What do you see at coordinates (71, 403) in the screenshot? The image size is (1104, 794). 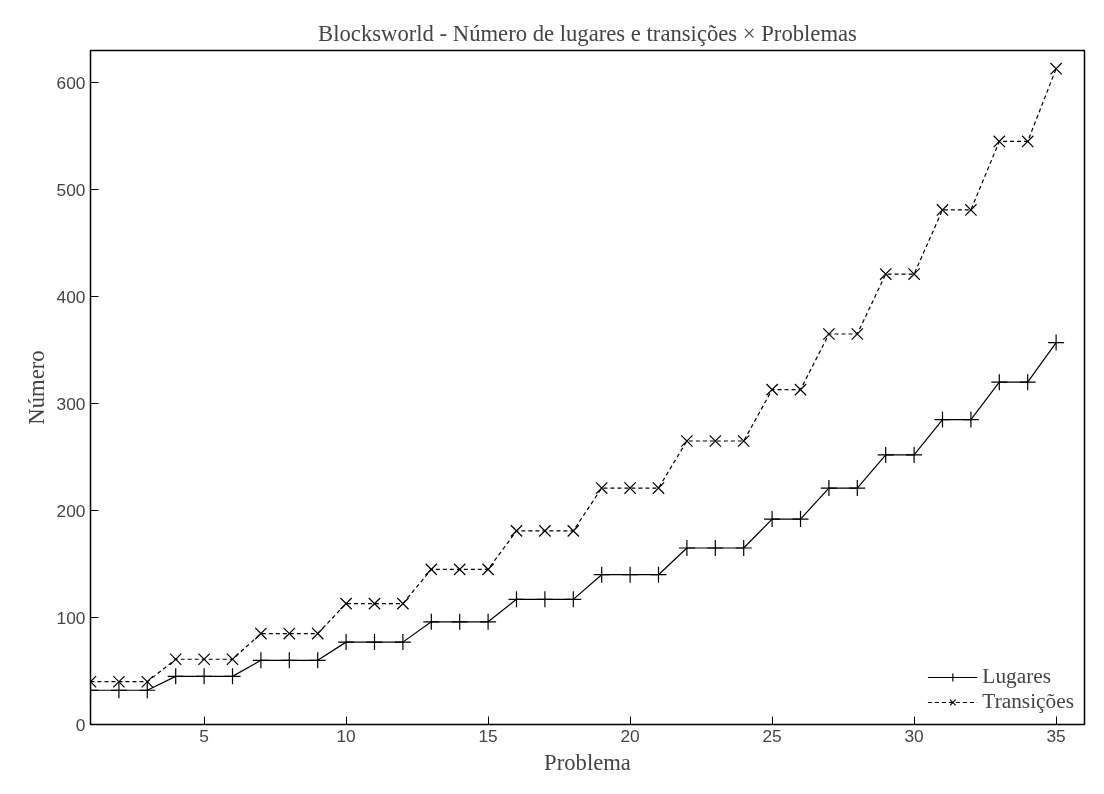 I see `y-tick-label: 300` at bounding box center [71, 403].